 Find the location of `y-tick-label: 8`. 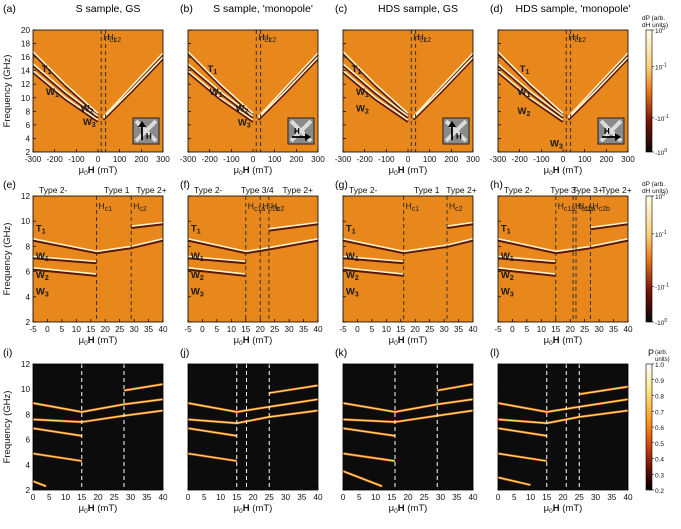

y-tick-label: 8 is located at coordinates (27, 246).